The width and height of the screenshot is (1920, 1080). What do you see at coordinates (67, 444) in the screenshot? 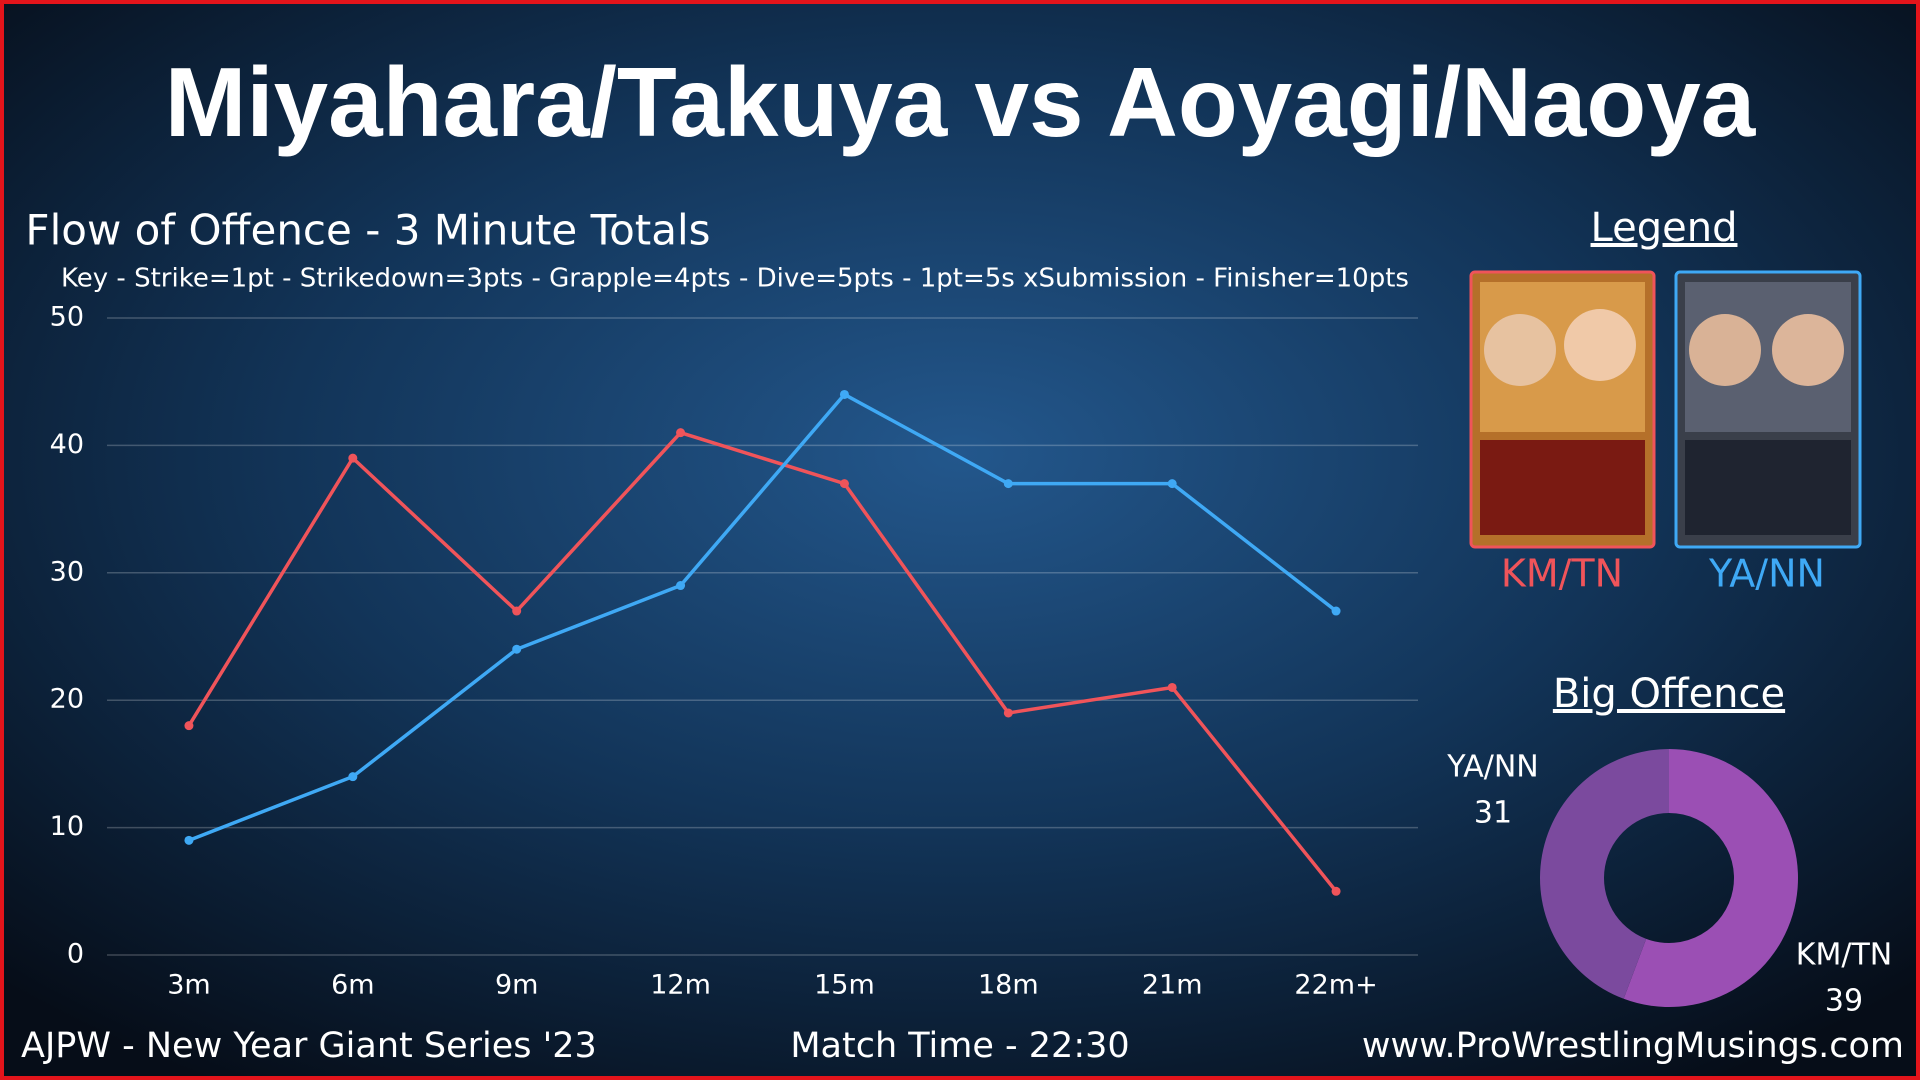
I see `y-tick-label: 40` at bounding box center [67, 444].